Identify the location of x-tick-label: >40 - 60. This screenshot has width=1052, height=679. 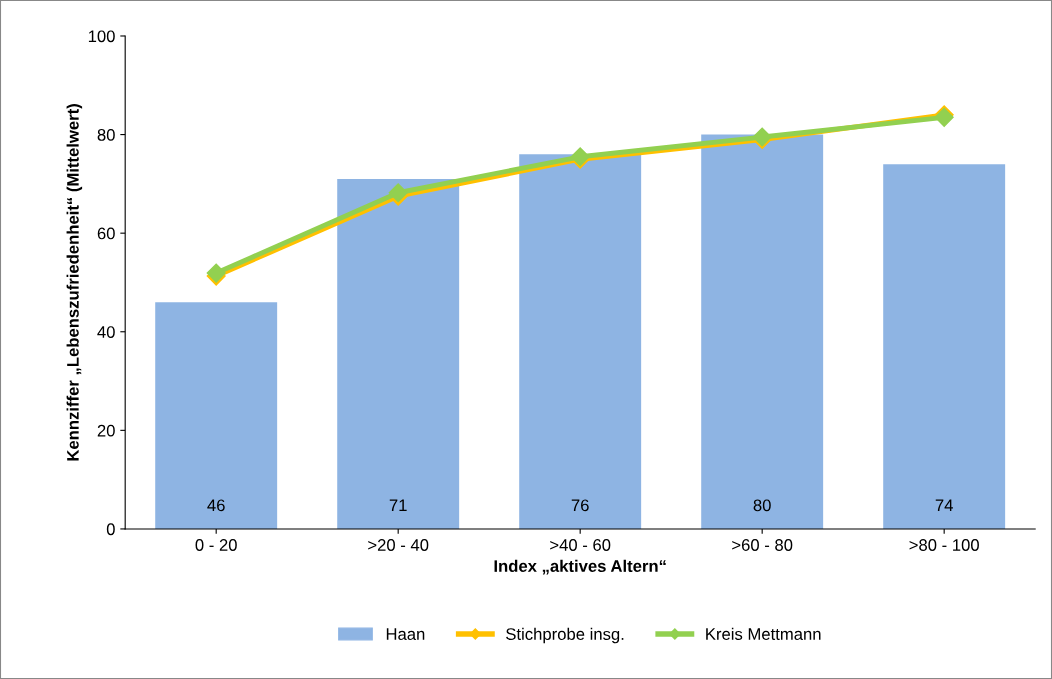
(580, 545).